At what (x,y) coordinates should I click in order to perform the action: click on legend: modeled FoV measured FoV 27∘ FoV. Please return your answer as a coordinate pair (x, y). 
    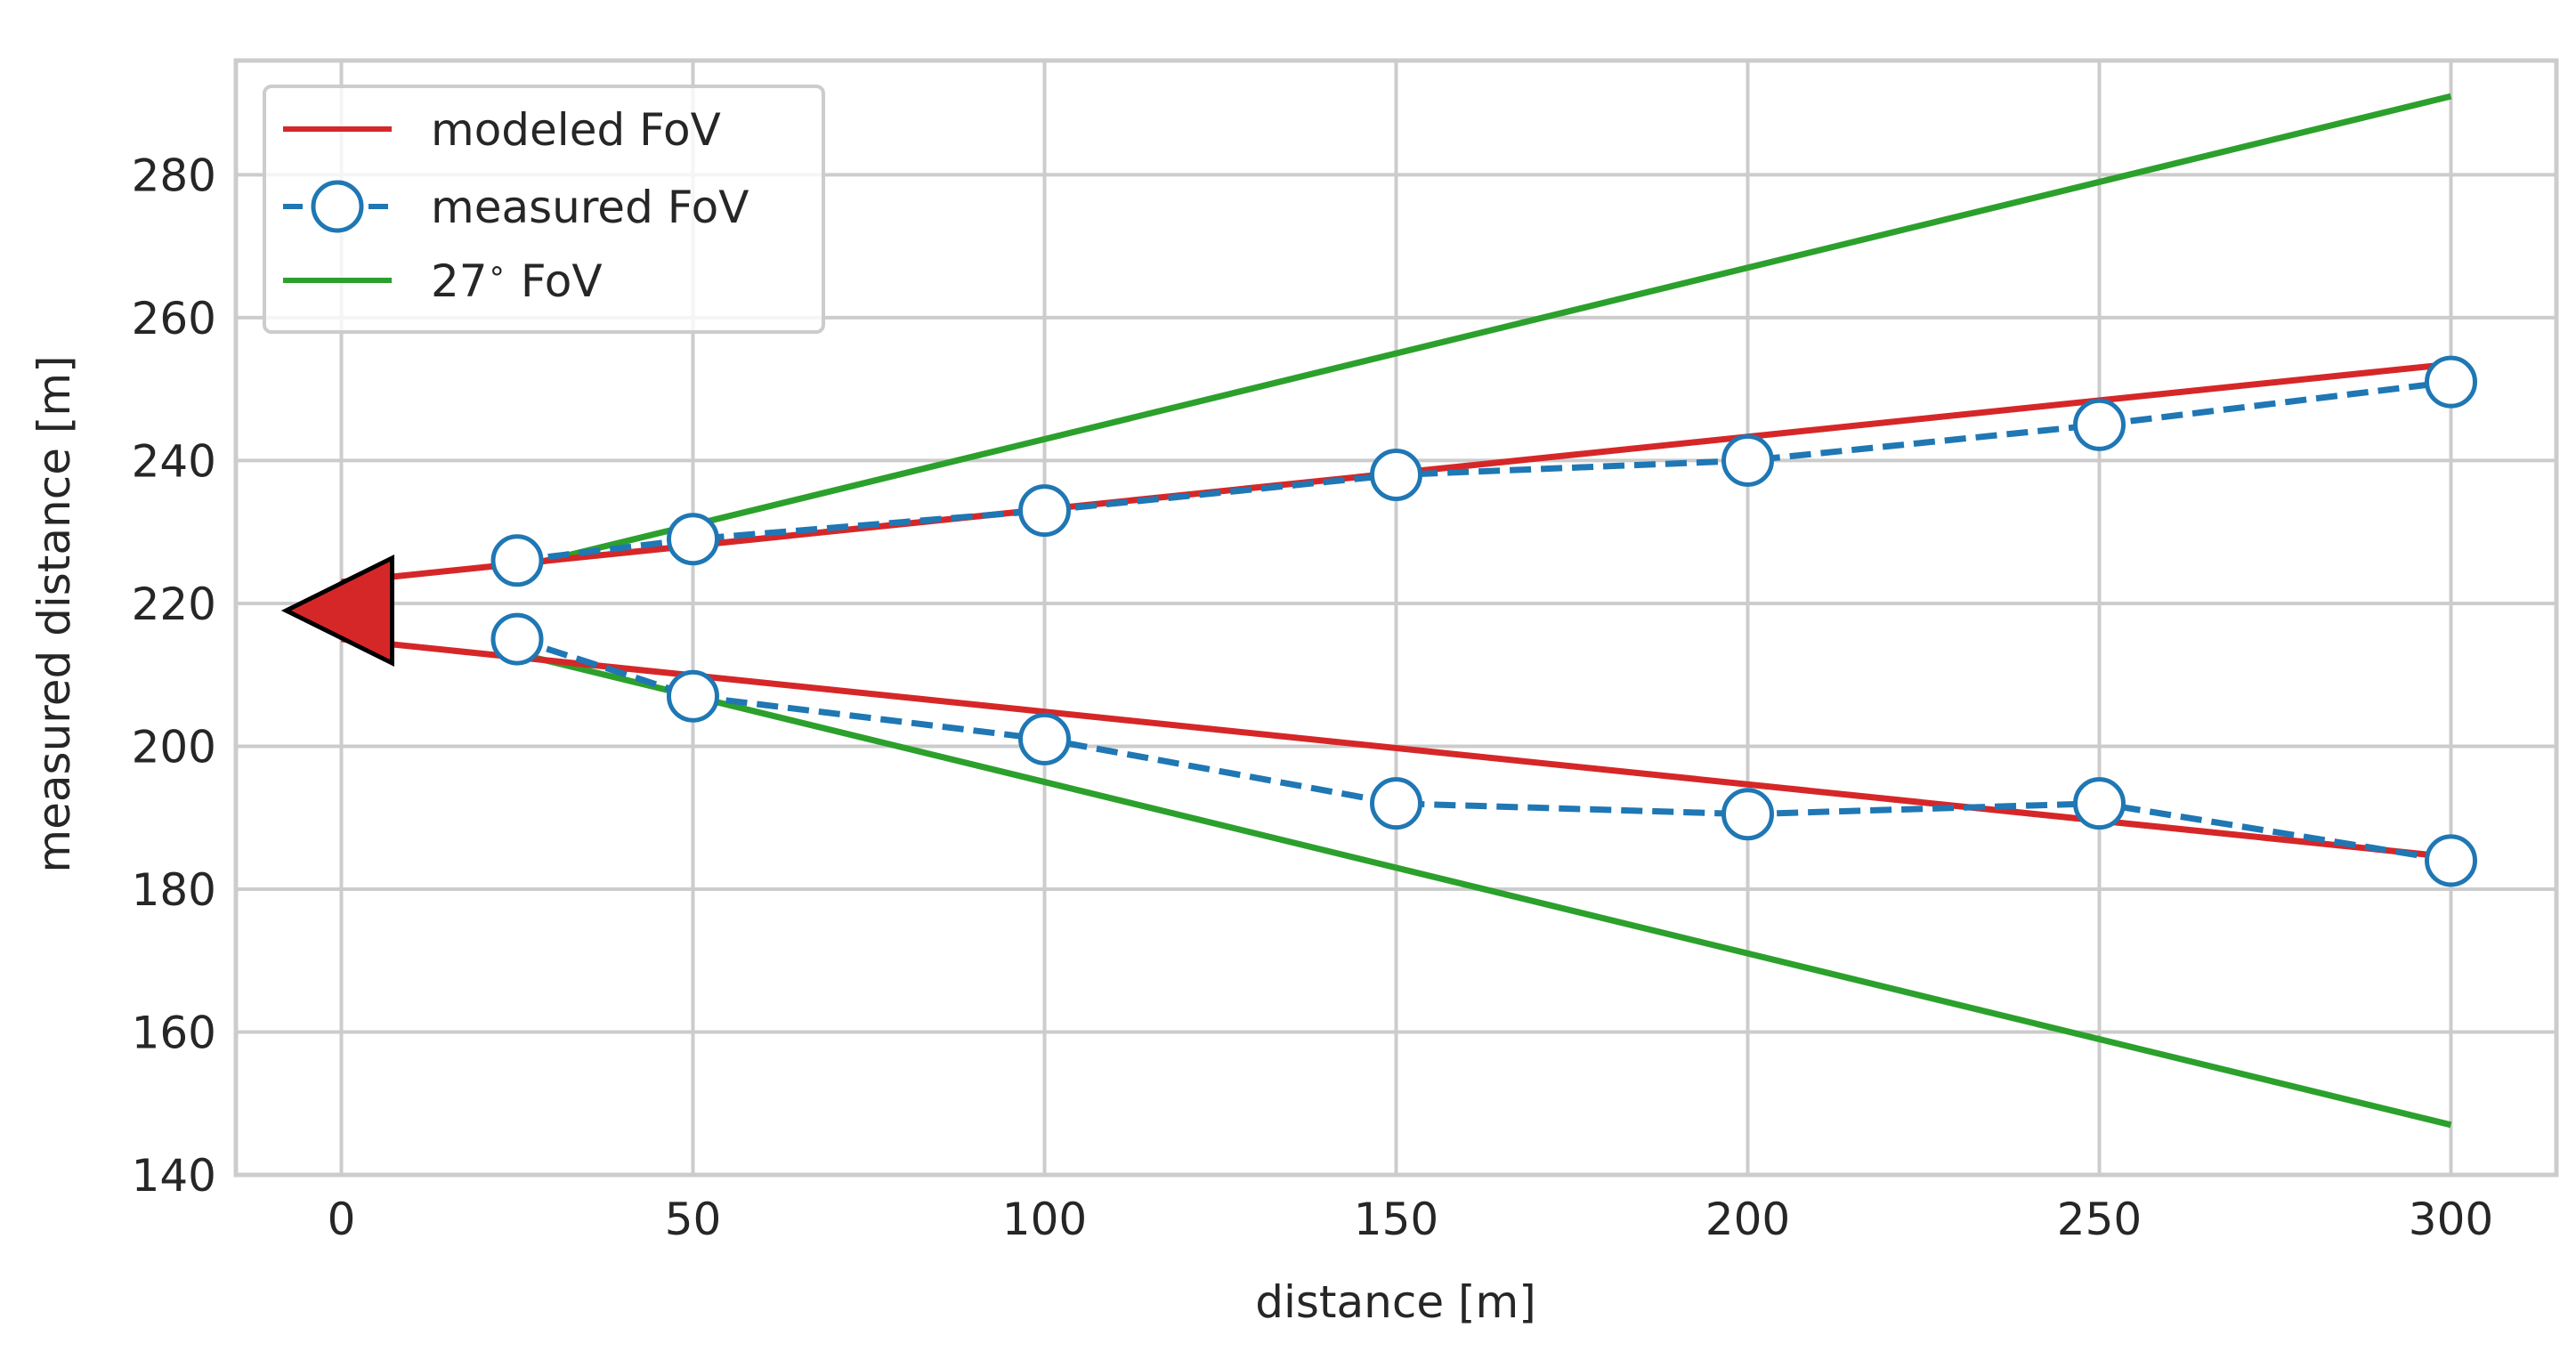
    Looking at the image, I should click on (544, 209).